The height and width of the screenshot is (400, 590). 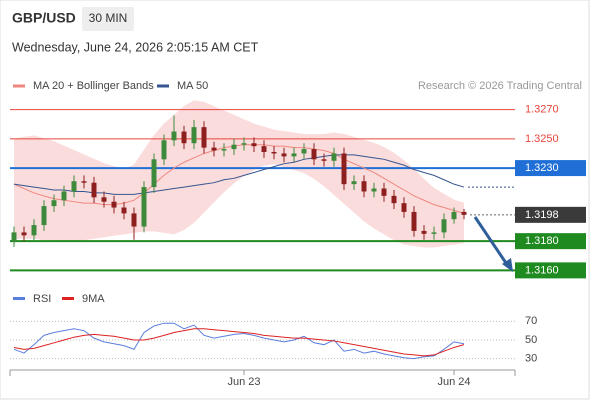 What do you see at coordinates (135, 47) in the screenshot?
I see `timestamp: Wednesday, June 24, 2026 2:05:15 AM CET` at bounding box center [135, 47].